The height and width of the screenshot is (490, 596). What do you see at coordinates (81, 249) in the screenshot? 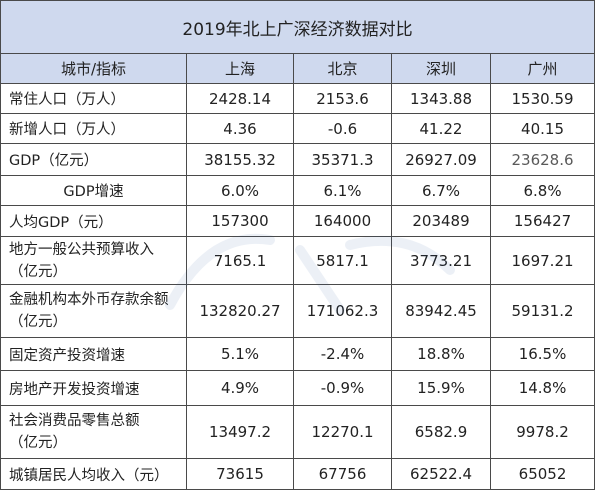
I see `row-label-line1: 地方一般公共预算收入` at bounding box center [81, 249].